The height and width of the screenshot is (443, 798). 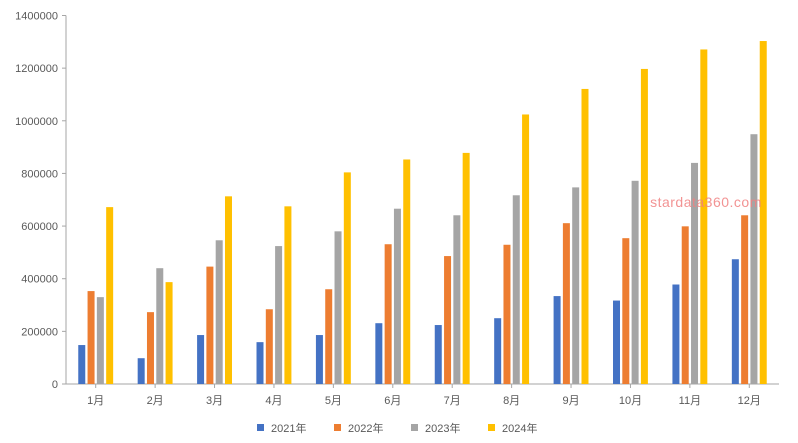 What do you see at coordinates (36, 122) in the screenshot?
I see `y-tick-label: 1000000` at bounding box center [36, 122].